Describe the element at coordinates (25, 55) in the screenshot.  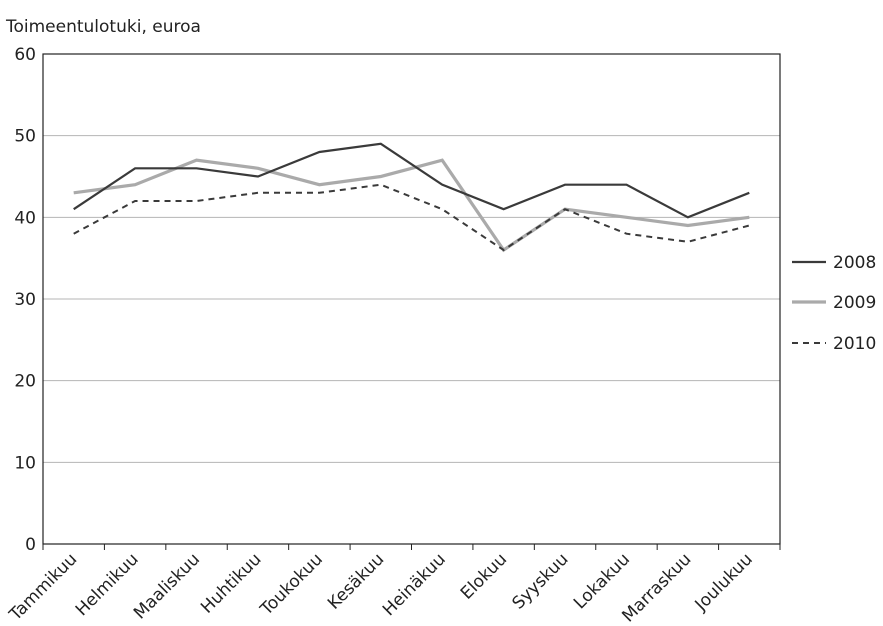
I see `y-tick-label: 60` at that location.